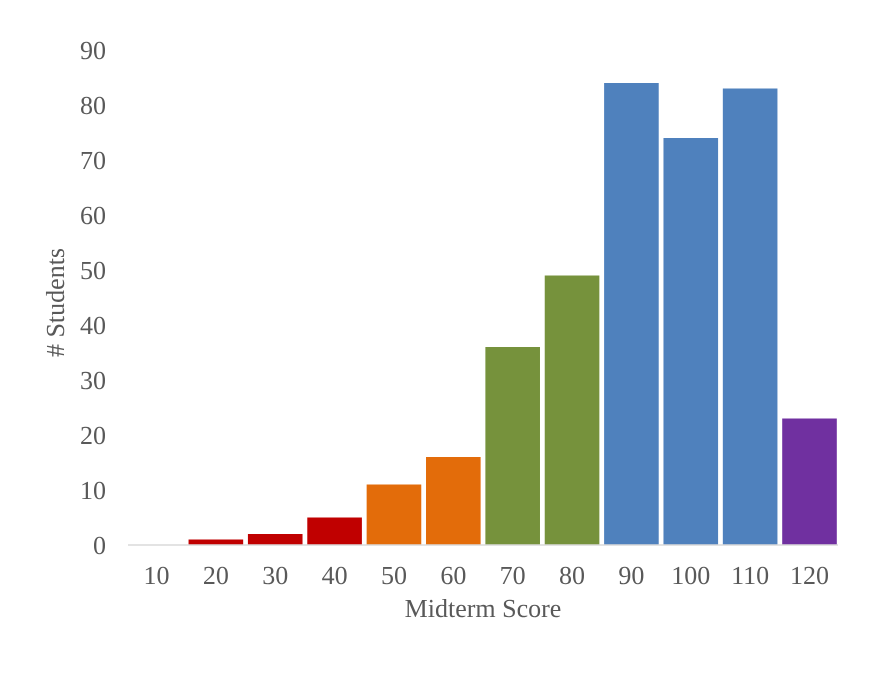 This screenshot has width=880, height=677. I want to click on y-tick-label: 60, so click(93, 215).